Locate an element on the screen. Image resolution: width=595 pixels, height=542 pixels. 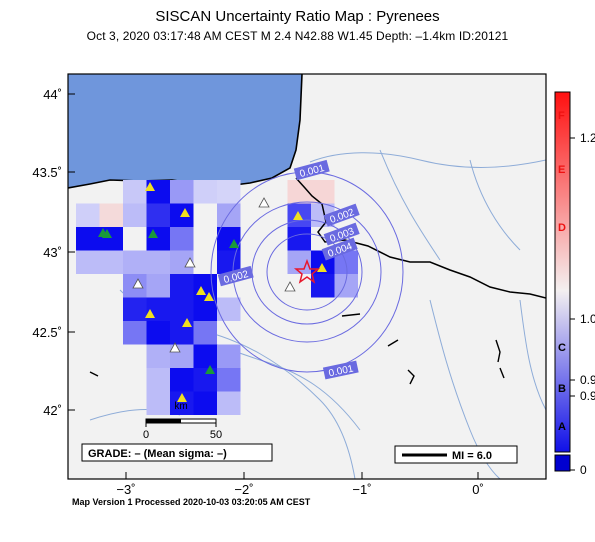
lat-label-43: 43˚ is located at coordinates (52, 252).